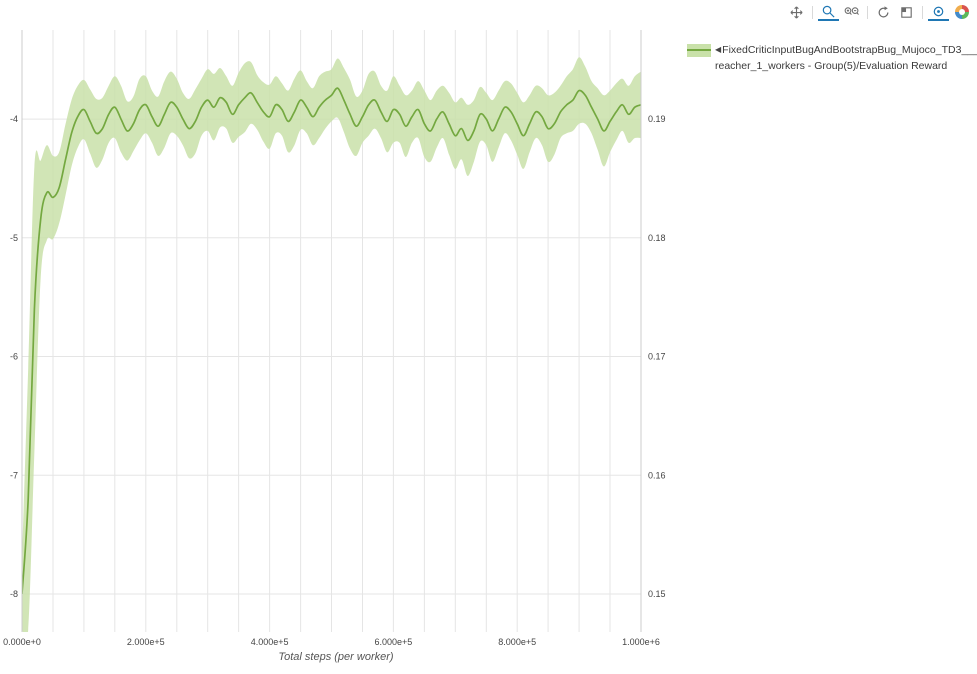 Image resolution: width=977 pixels, height=674 pixels. I want to click on y-tick-label: -7, so click(14, 475).